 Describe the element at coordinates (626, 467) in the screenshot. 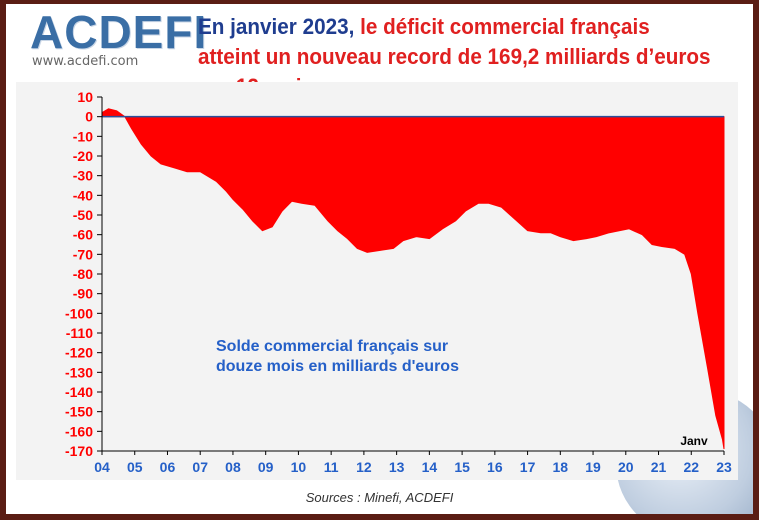

I see `x-tick-label: 20` at that location.